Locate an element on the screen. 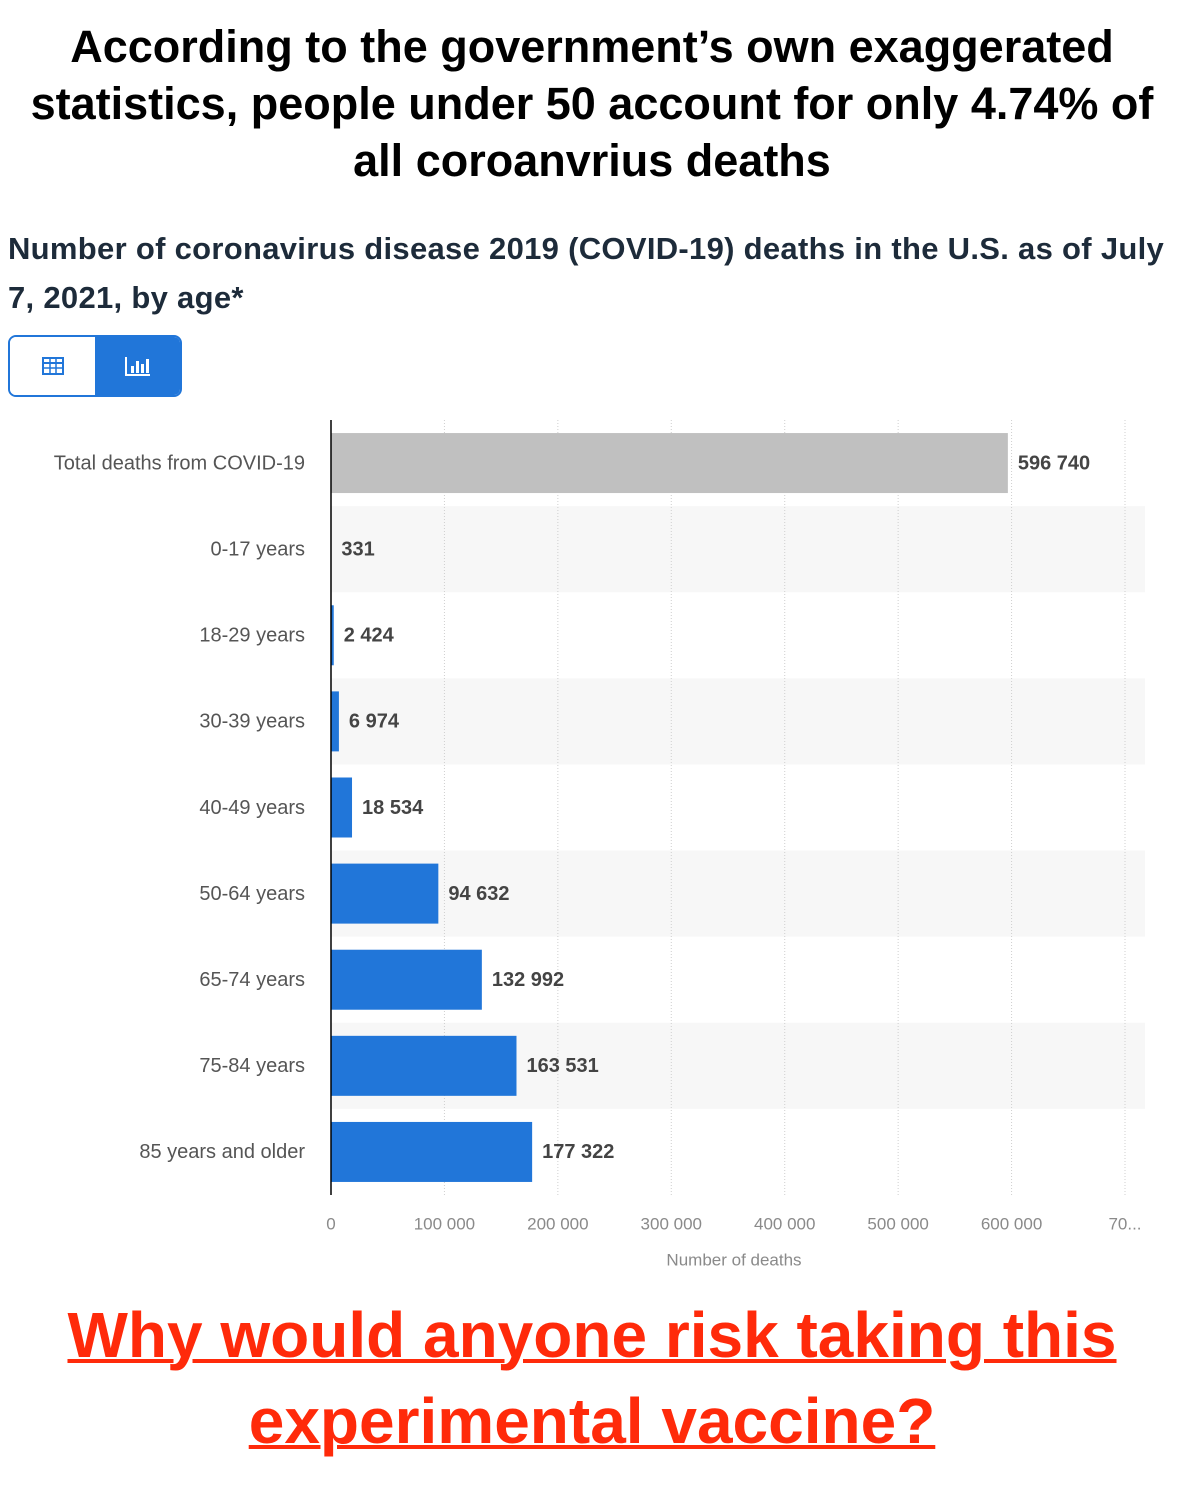  y-tick-label: 75-84 years is located at coordinates (252, 1066).